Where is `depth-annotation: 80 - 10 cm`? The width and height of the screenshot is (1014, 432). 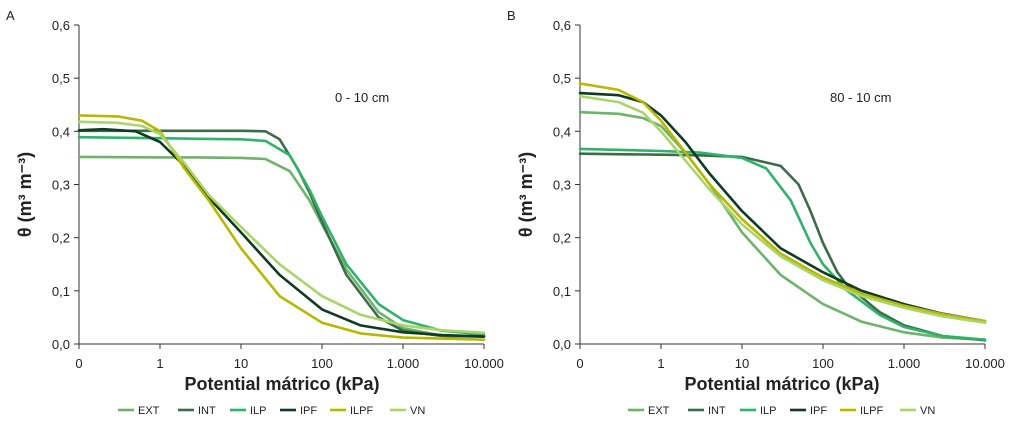
depth-annotation: 80 - 10 cm is located at coordinates (860, 97).